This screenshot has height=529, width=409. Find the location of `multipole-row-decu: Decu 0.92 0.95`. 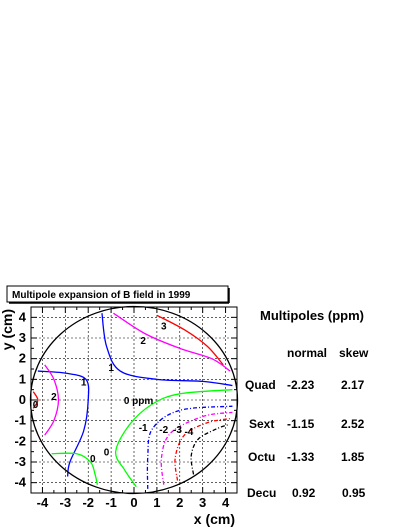

multipole-row-decu: Decu 0.92 0.95 is located at coordinates (204, 494).